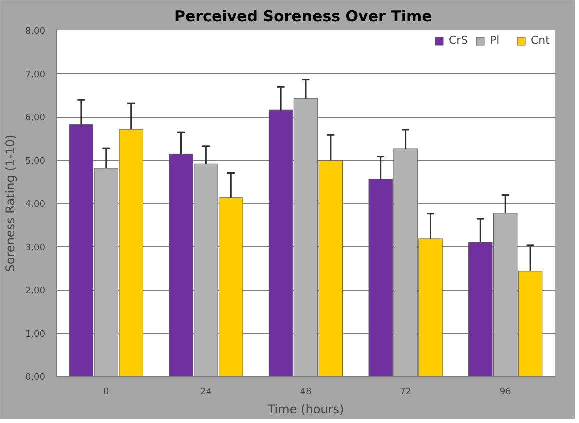 The image size is (579, 423). I want to click on x-tick-label: 0, so click(107, 393).